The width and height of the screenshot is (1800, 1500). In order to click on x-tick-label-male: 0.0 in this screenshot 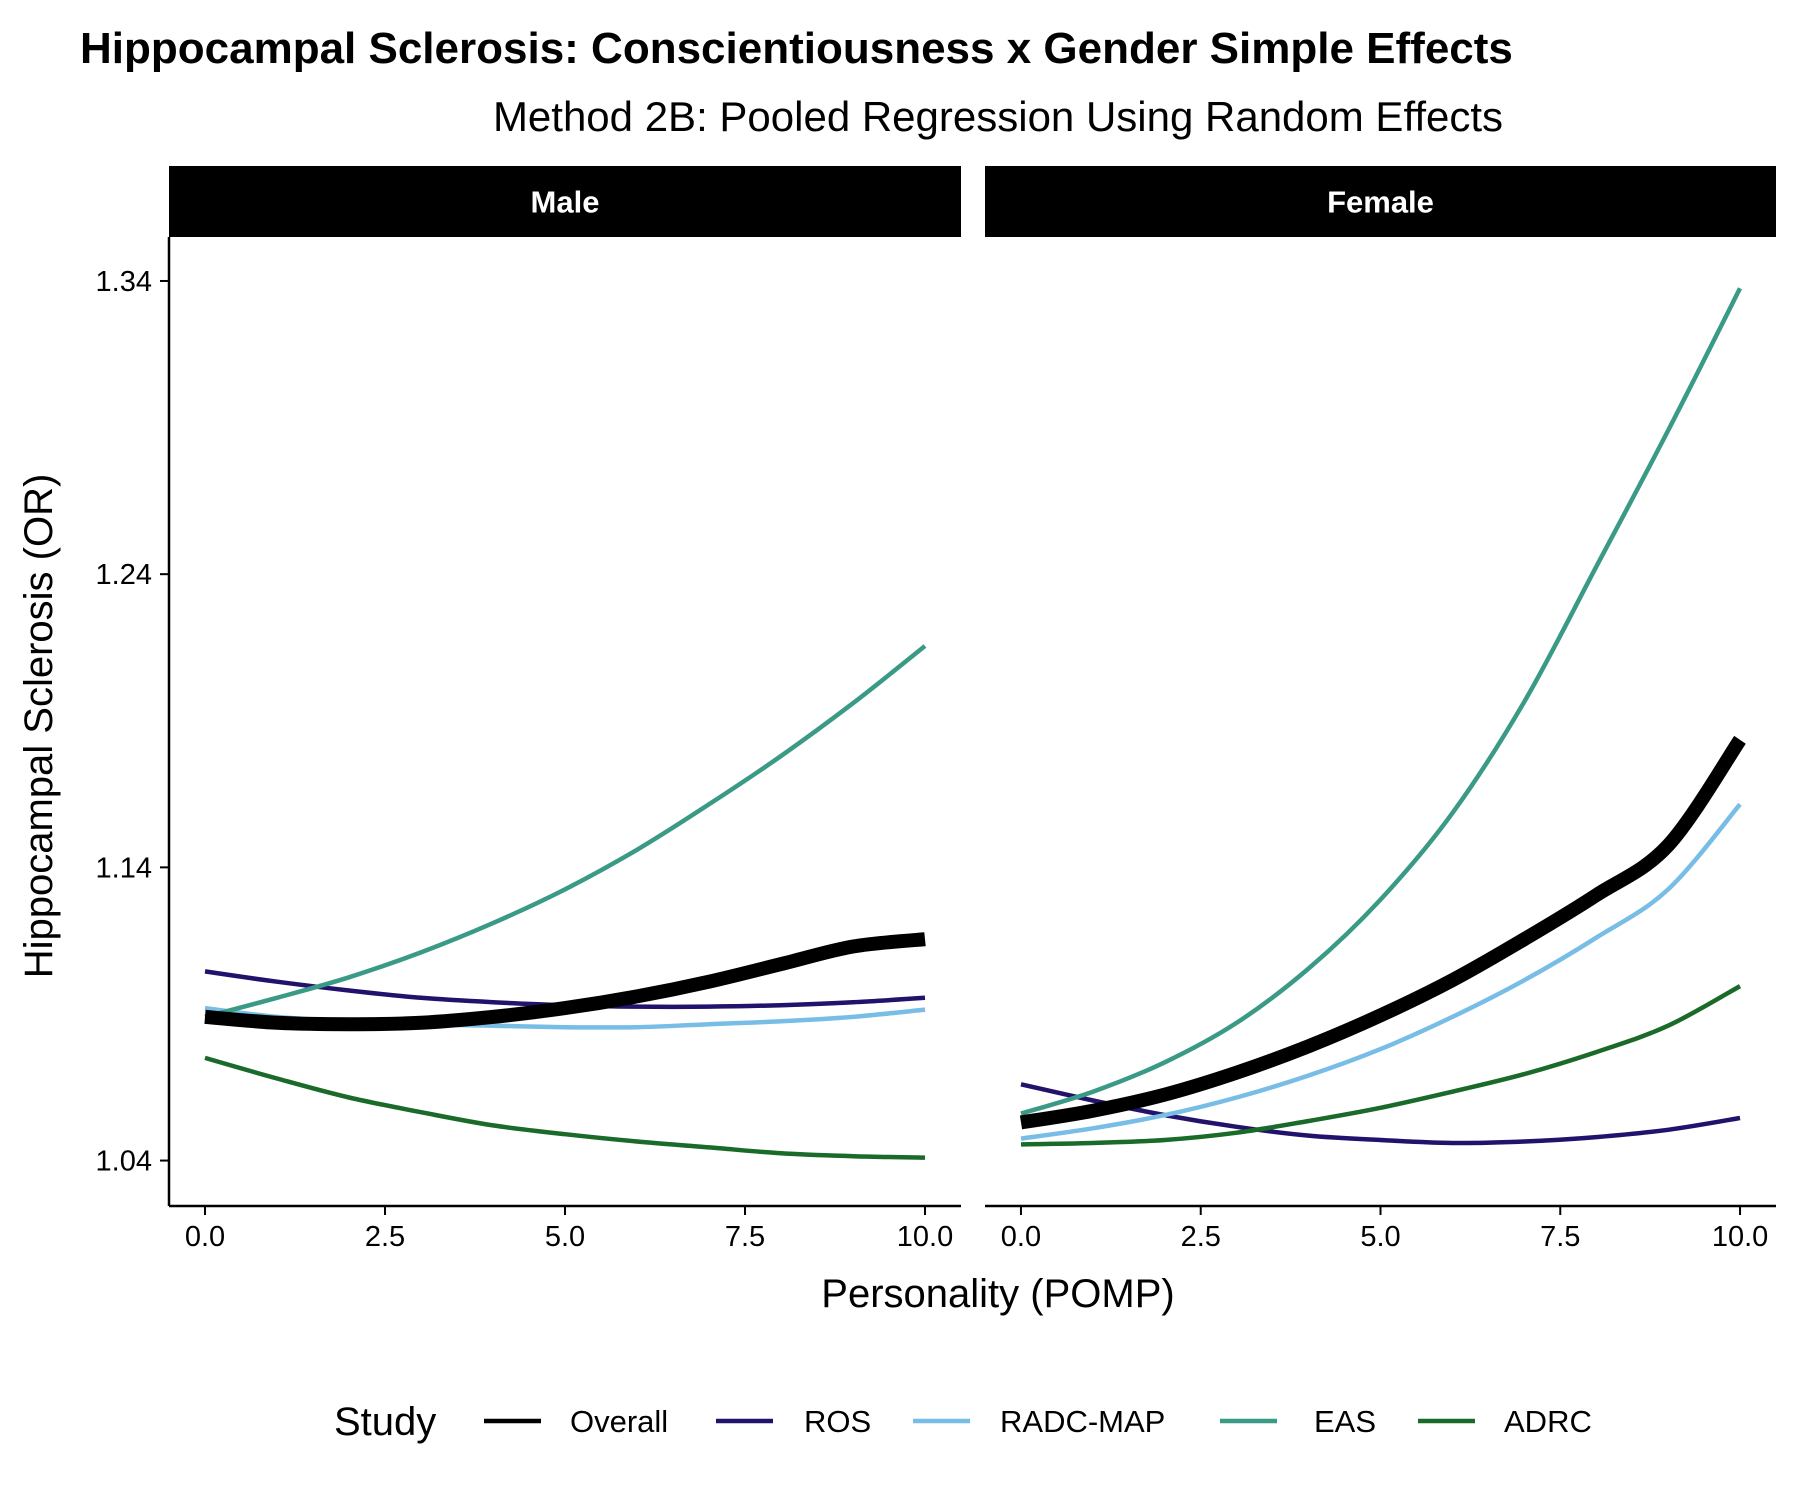, I will do `click(205, 1237)`.